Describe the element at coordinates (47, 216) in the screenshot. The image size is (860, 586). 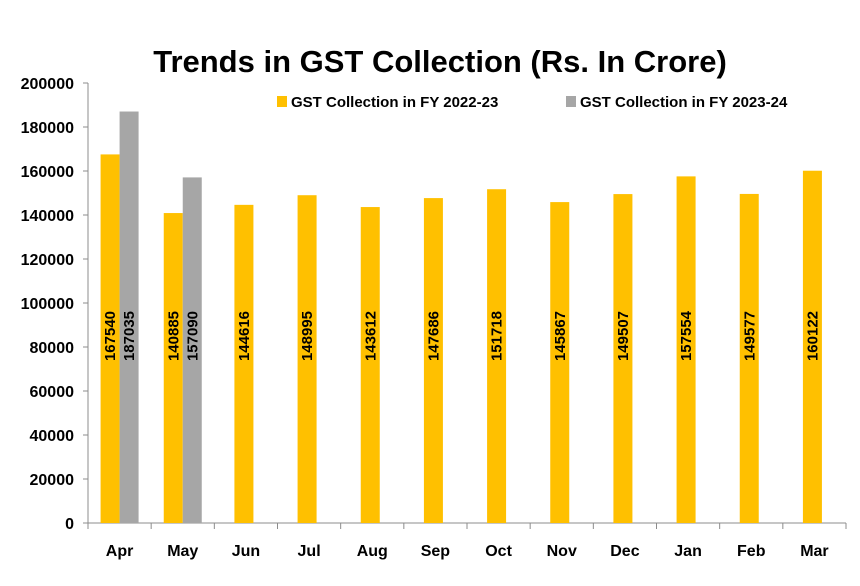
I see `y-tick-label: 140000` at that location.